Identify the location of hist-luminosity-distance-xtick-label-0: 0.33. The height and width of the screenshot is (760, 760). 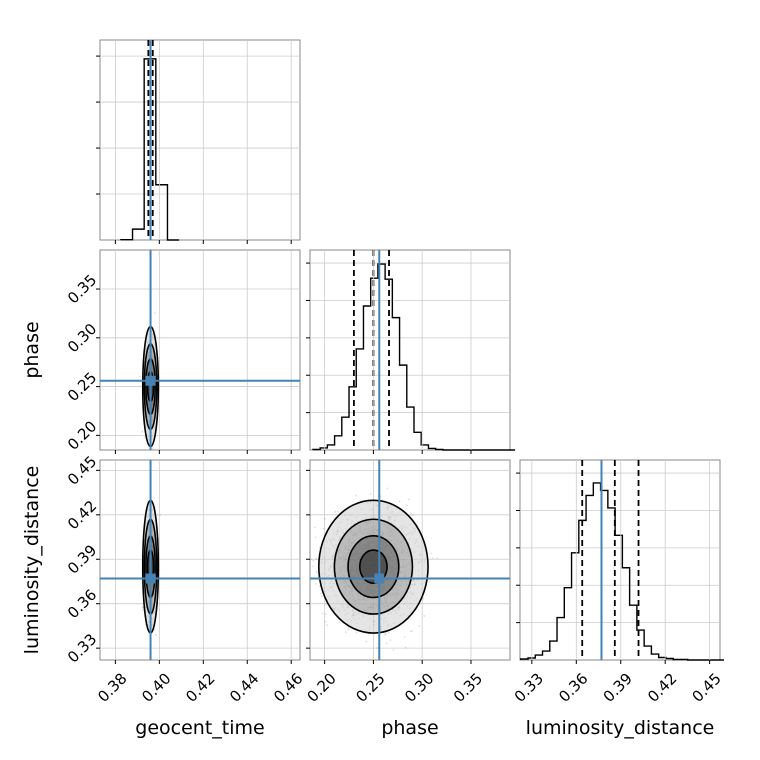
(529, 688).